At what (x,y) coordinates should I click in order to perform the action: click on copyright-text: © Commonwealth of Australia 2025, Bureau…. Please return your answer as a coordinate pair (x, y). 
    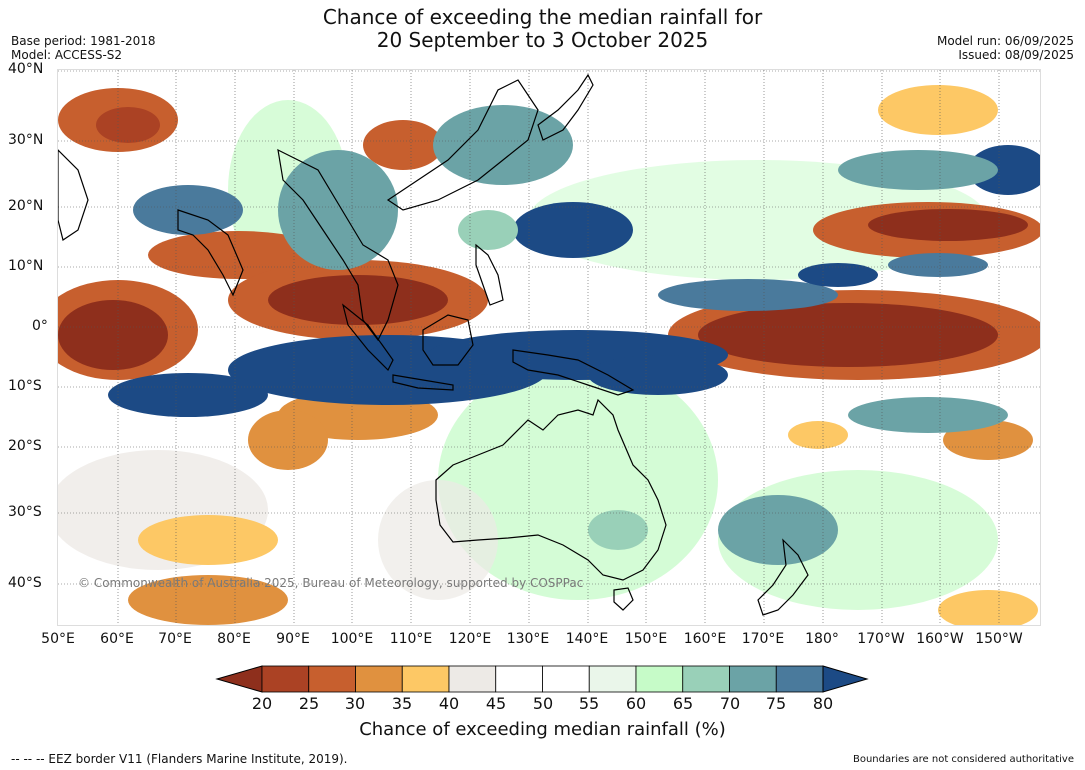
    Looking at the image, I should click on (330, 583).